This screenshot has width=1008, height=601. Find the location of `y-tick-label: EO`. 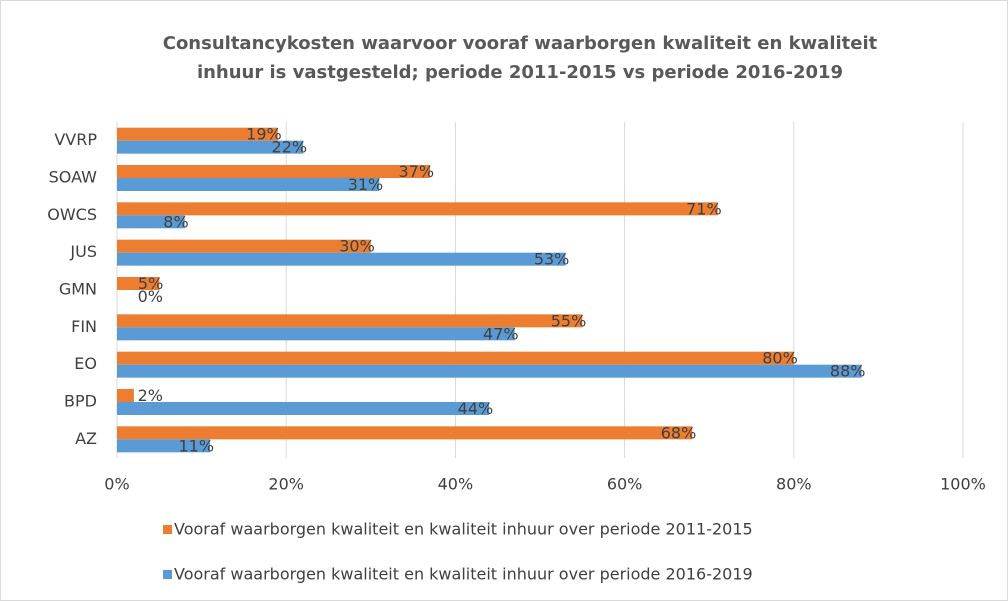

y-tick-label: EO is located at coordinates (85, 363).